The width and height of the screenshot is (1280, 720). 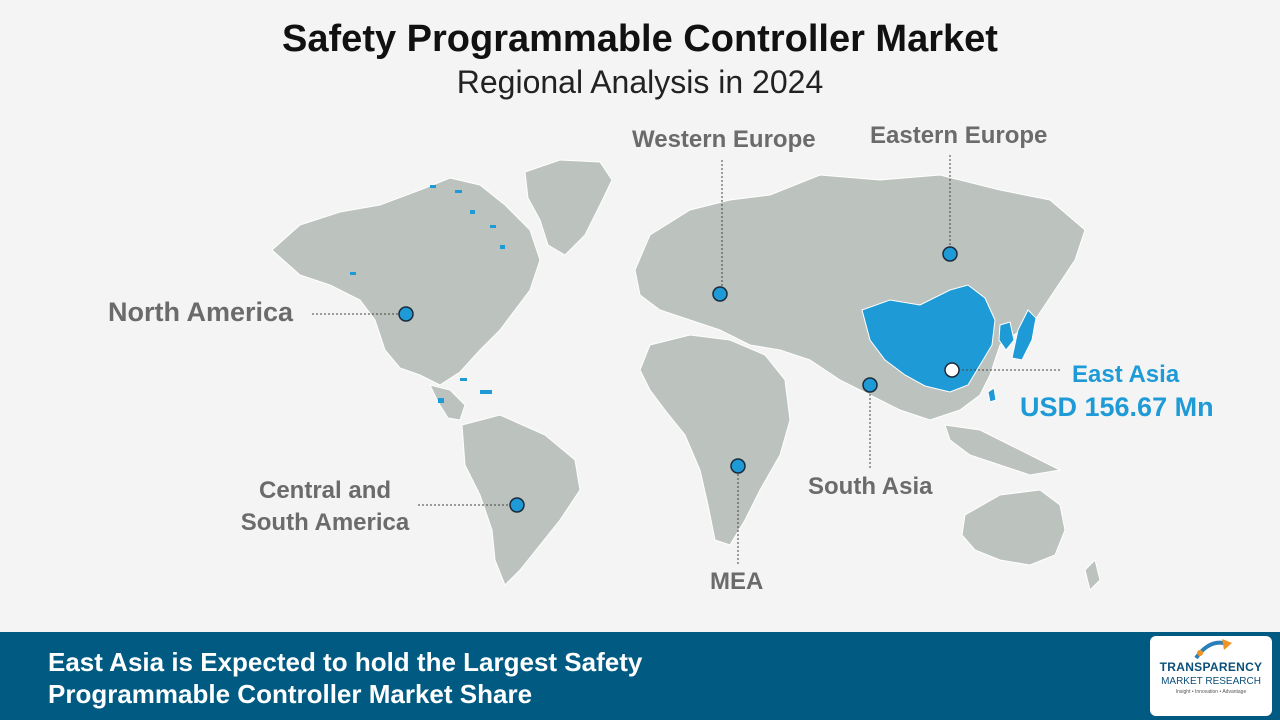 What do you see at coordinates (1006, 336) in the screenshot?
I see `highlight-korea` at bounding box center [1006, 336].